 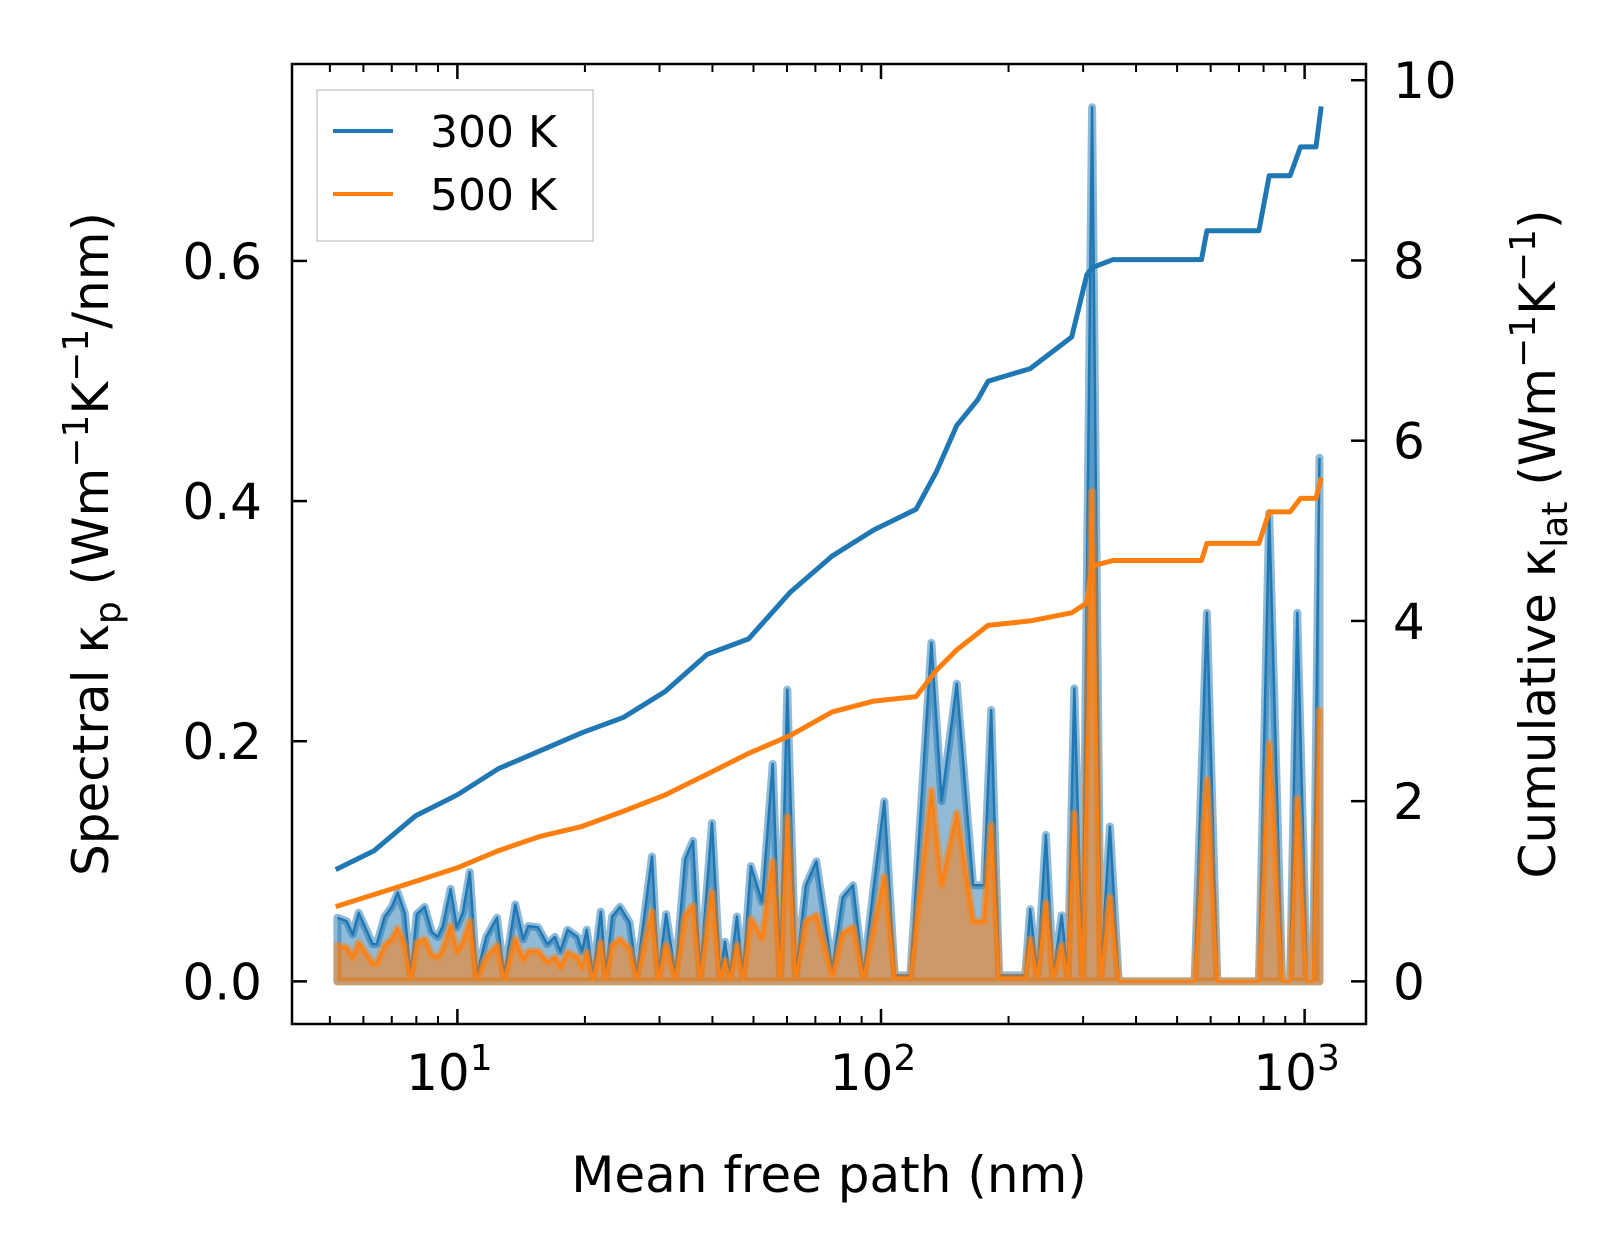 I want to click on y-right-tick-label: 0, so click(x=1409, y=982).